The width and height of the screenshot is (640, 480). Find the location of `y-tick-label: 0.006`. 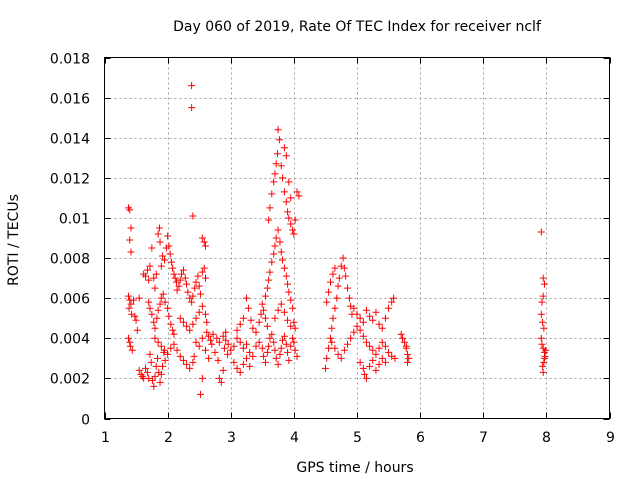

y-tick-label: 0.006 is located at coordinates (70, 300).